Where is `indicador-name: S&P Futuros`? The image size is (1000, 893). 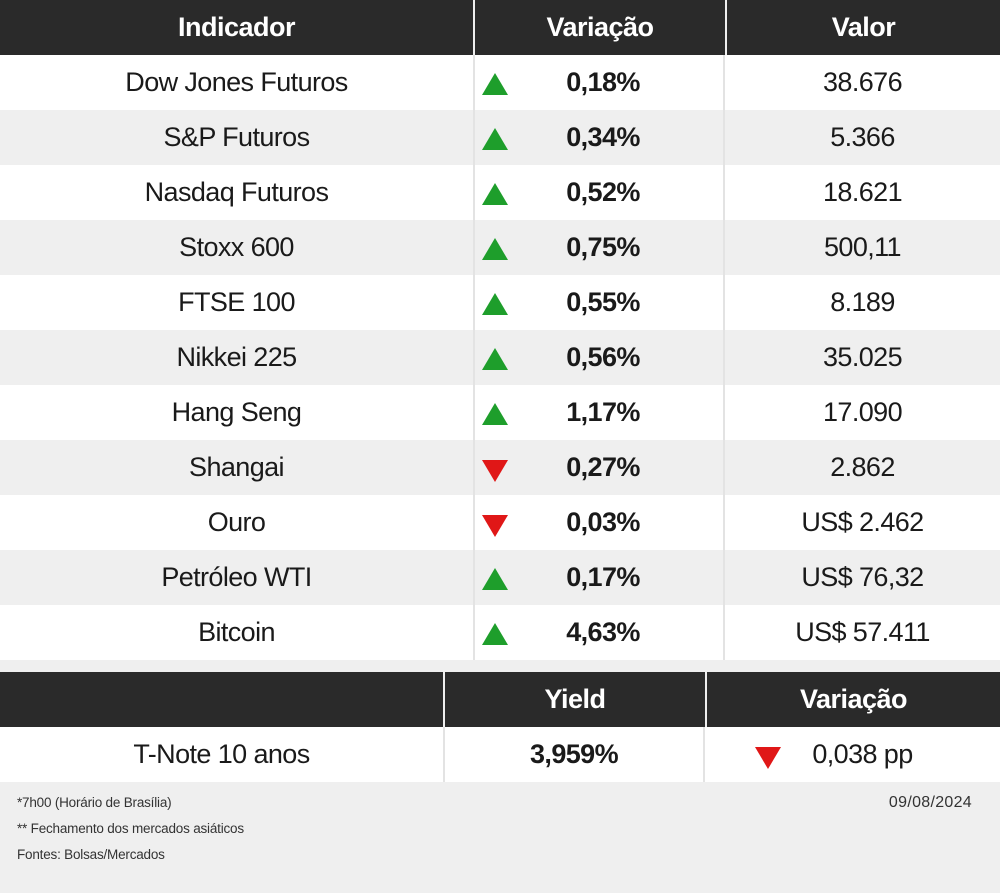
indicador-name: S&P Futuros is located at coordinates (237, 137).